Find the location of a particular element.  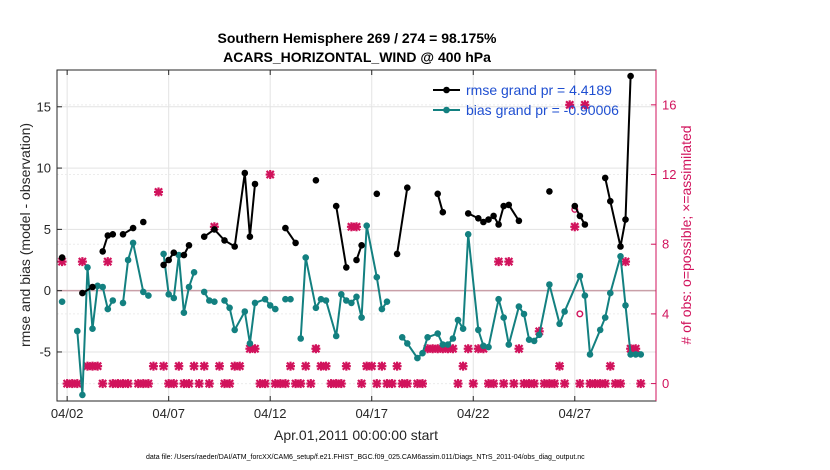

y-tick-label: -5 is located at coordinates (45, 351).